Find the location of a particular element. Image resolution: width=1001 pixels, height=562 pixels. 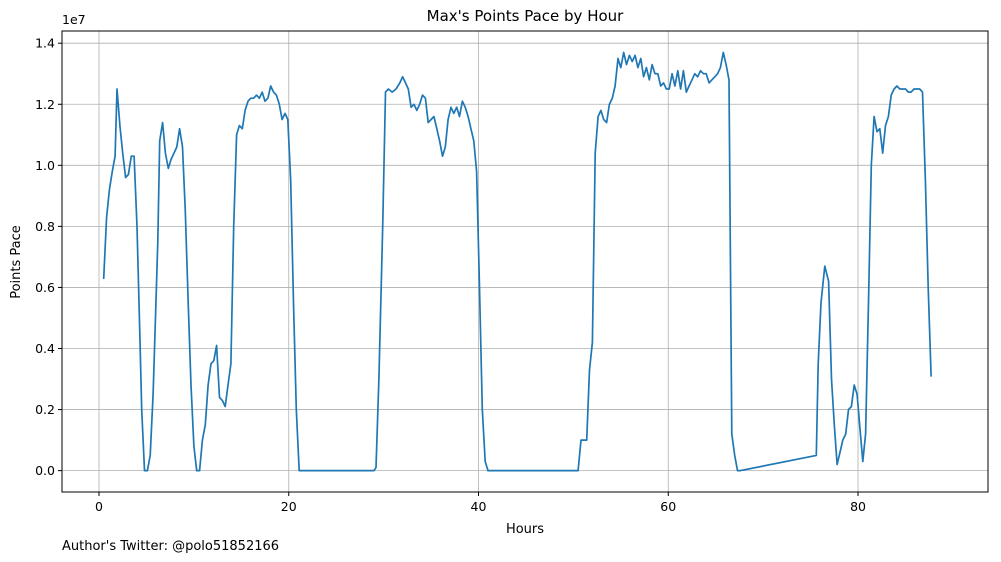

y-tick-label: 1.2 is located at coordinates (45, 104).